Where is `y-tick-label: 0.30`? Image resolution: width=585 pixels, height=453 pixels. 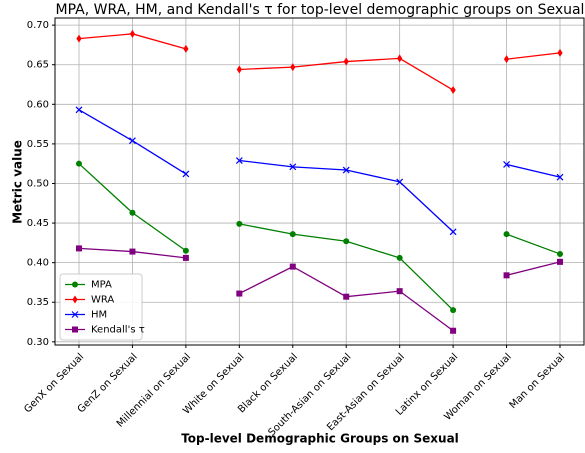
y-tick-label: 0.30 is located at coordinates (38, 342).